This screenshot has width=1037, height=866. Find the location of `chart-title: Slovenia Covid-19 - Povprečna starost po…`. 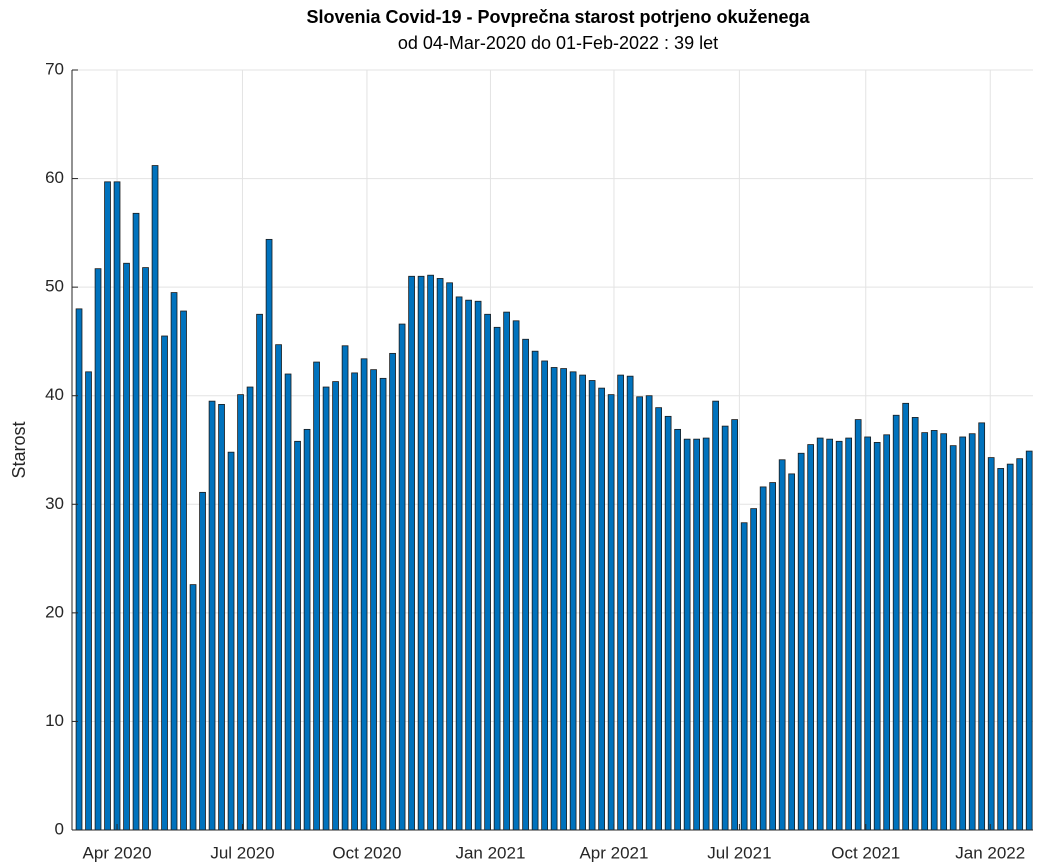

chart-title: Slovenia Covid-19 - Povprečna starost po… is located at coordinates (558, 17).